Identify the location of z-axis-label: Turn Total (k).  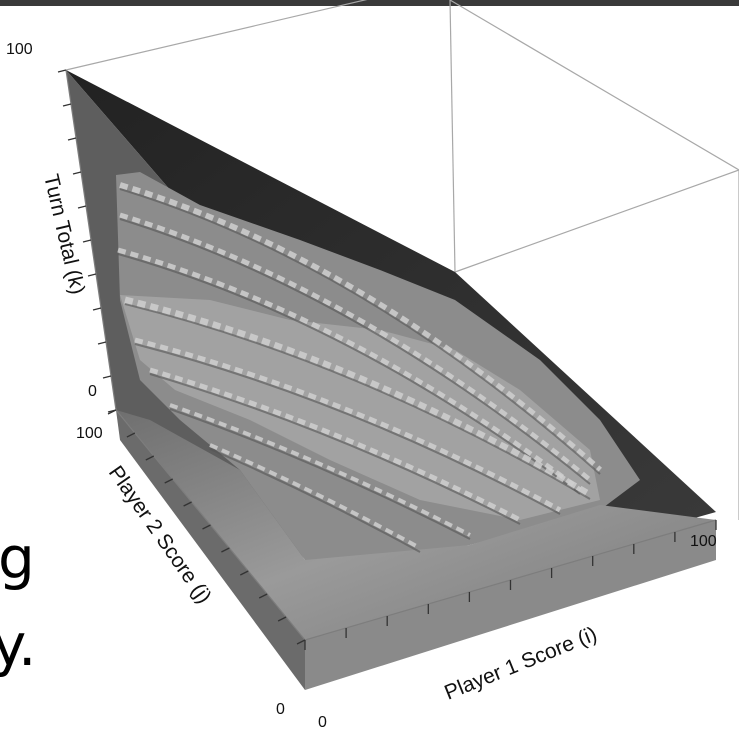
(64, 234).